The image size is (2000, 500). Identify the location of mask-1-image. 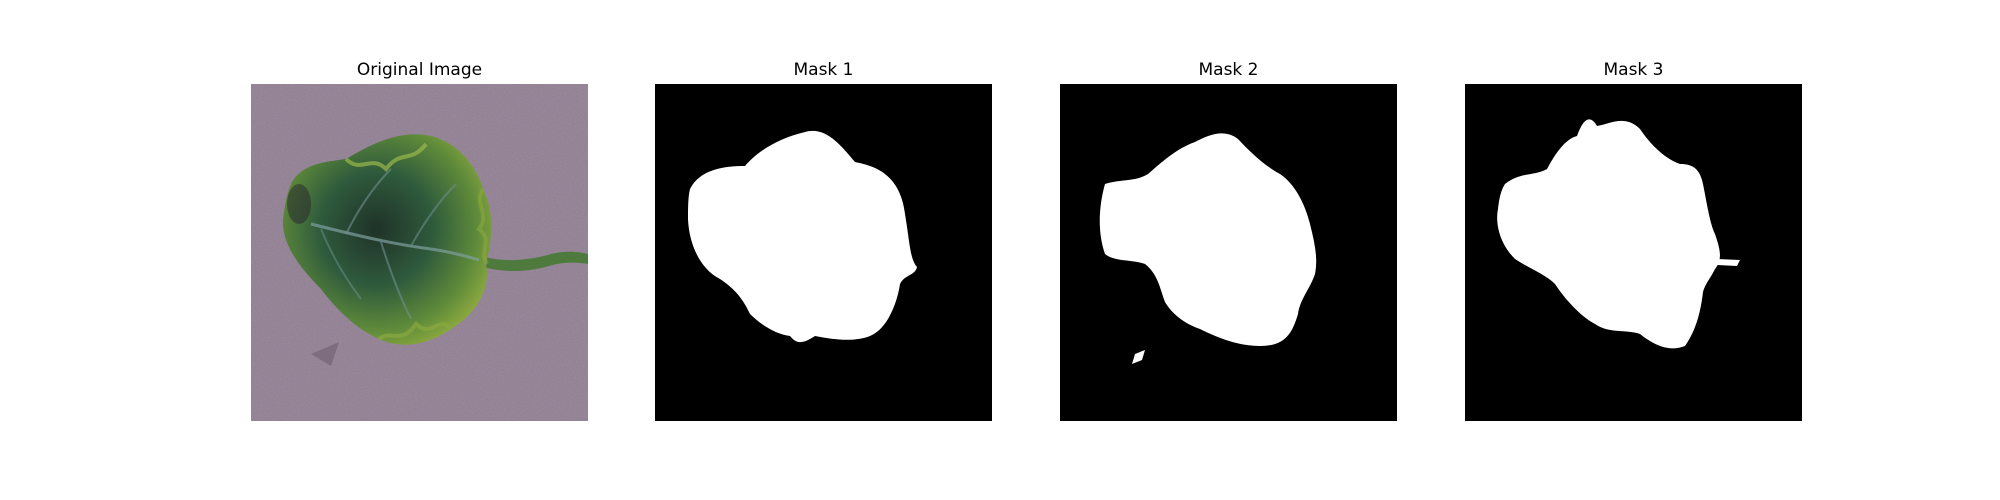
(823, 252).